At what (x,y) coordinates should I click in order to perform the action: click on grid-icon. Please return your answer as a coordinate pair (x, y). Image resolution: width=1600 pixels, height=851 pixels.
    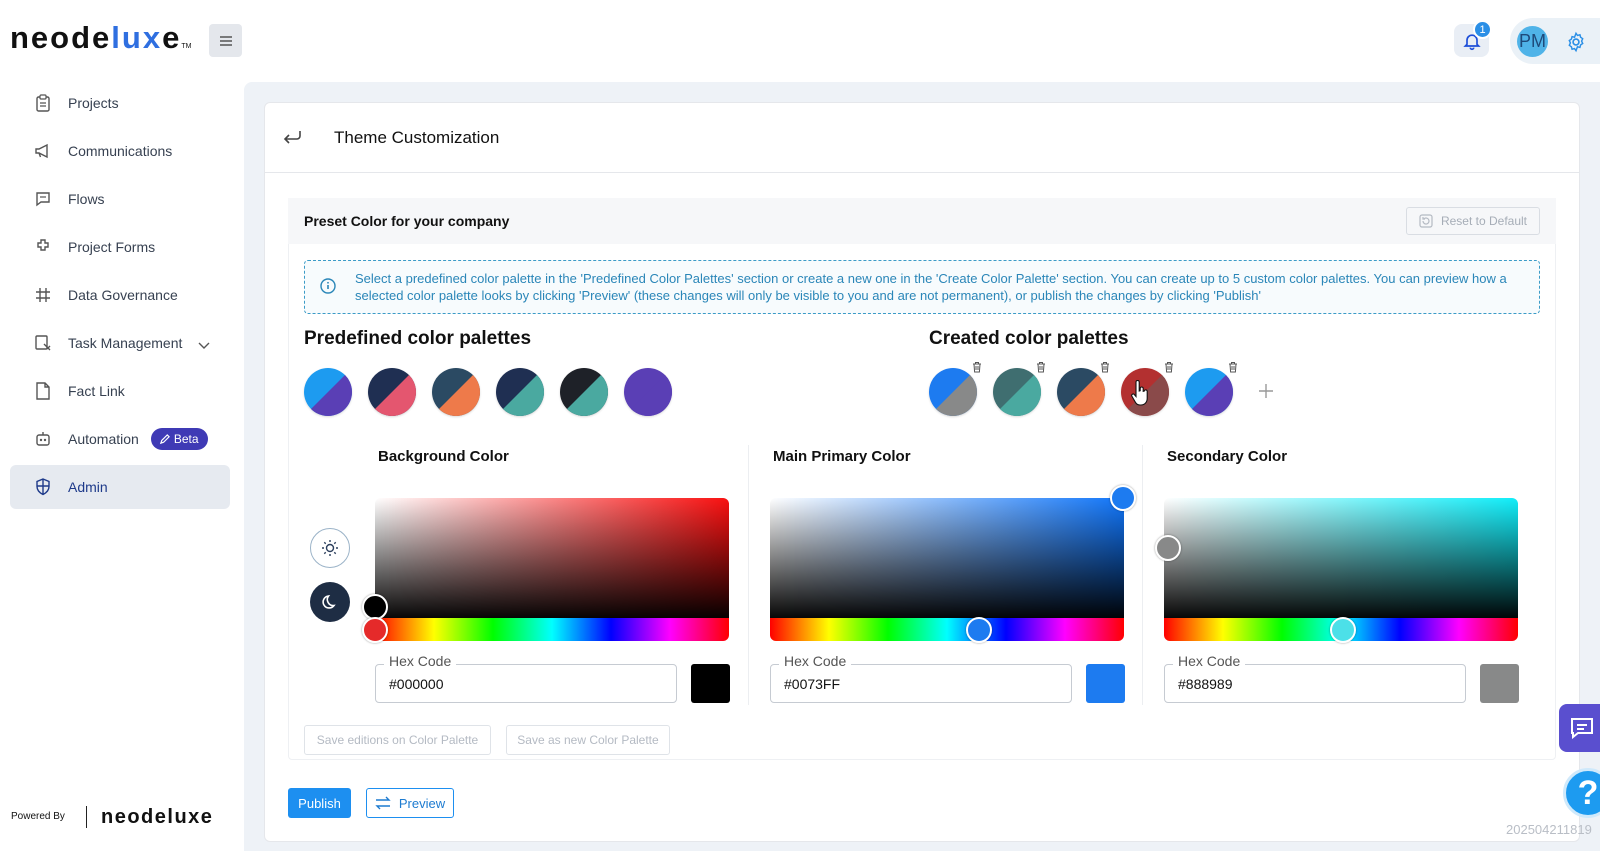
    Looking at the image, I should click on (43, 295).